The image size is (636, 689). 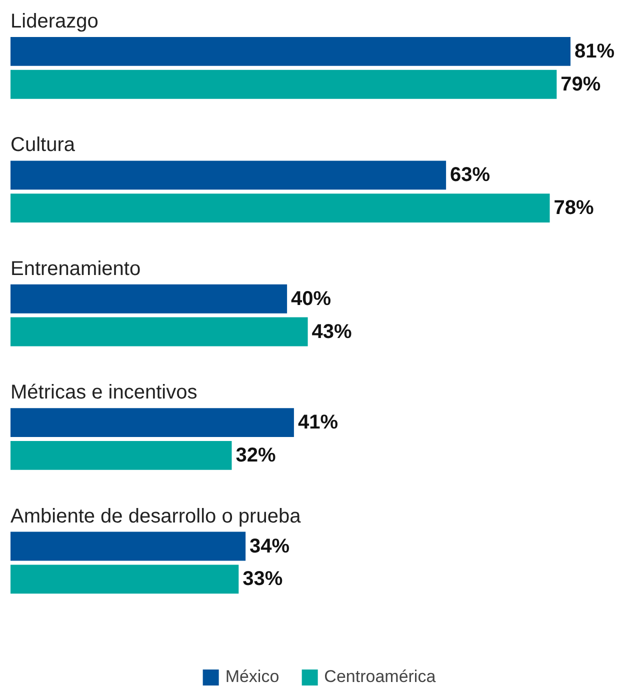 I want to click on data-label: 34%, so click(x=270, y=546).